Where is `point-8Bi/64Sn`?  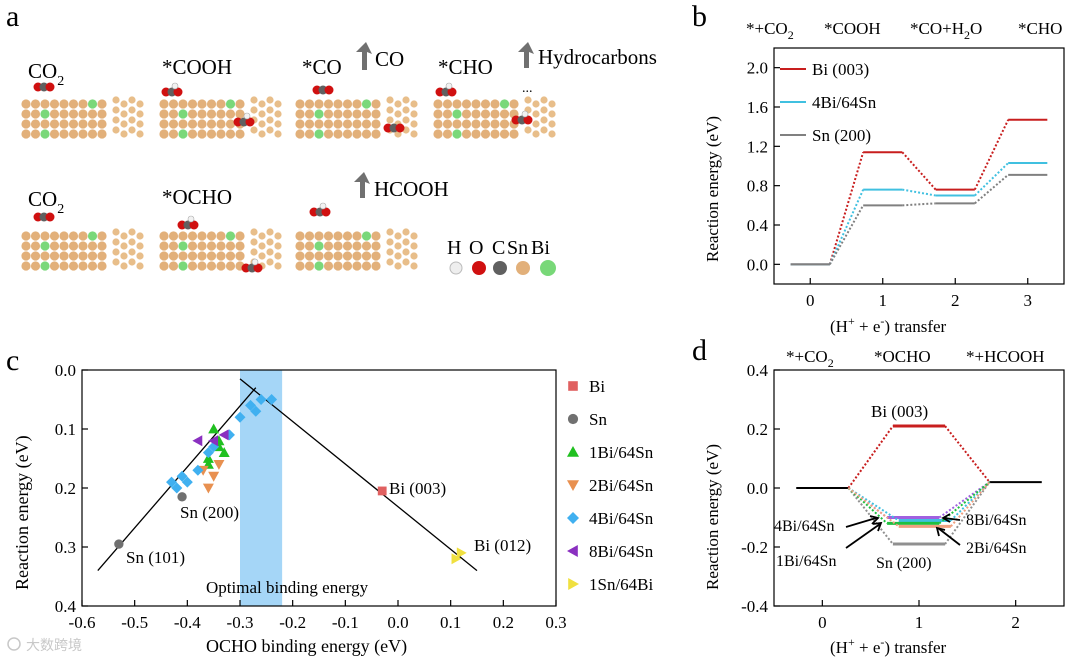 point-8Bi/64Sn is located at coordinates (213, 441).